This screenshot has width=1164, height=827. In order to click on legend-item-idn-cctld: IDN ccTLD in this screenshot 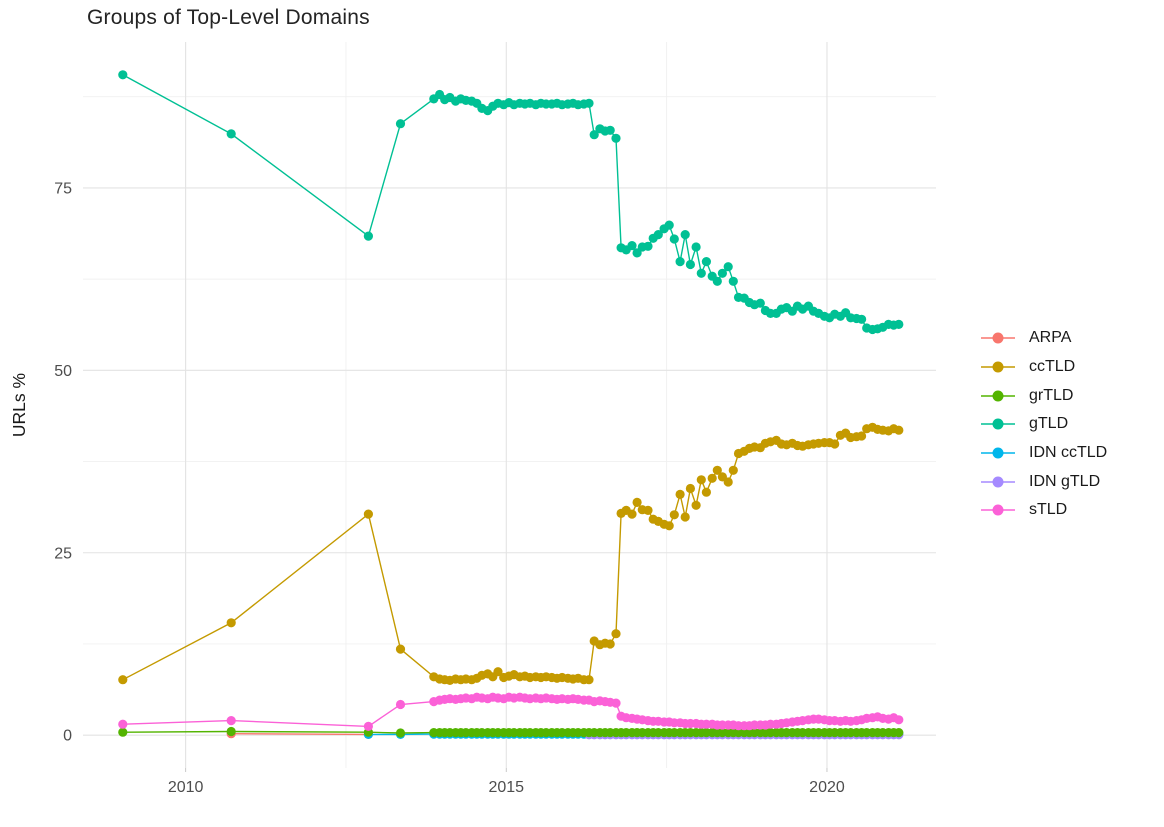, I will do `click(1044, 453)`.